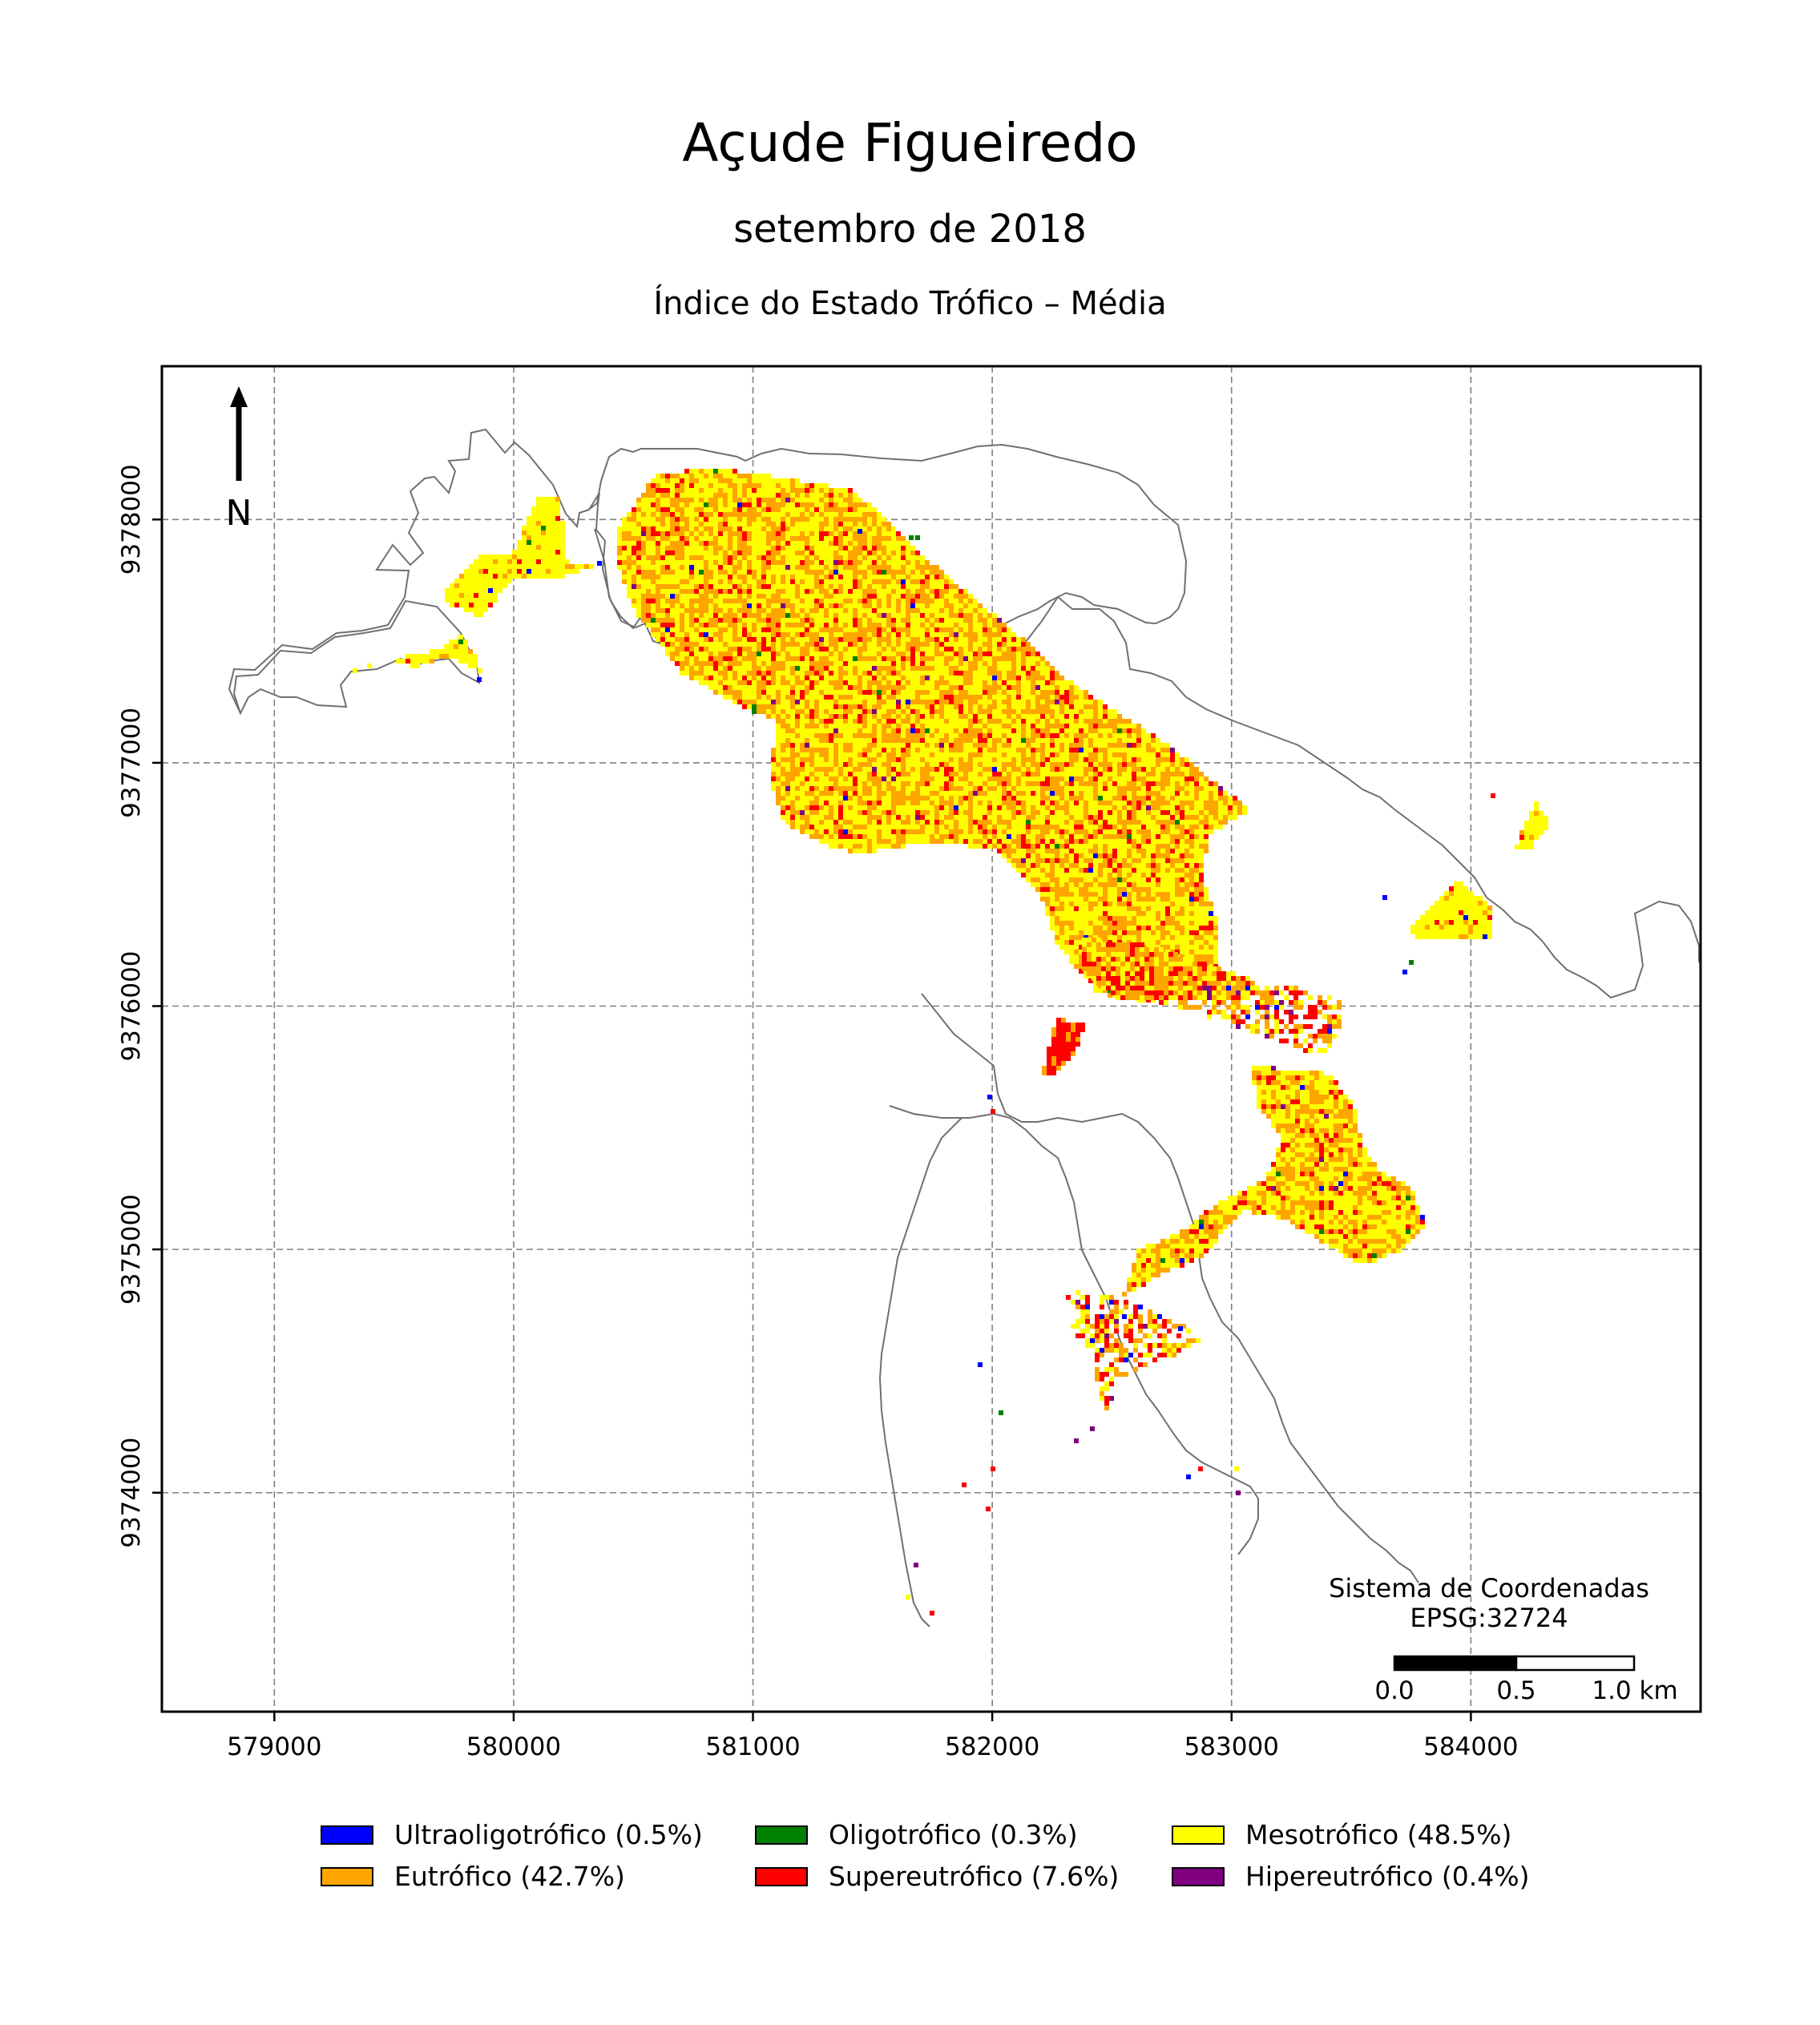 The width and height of the screenshot is (1820, 2025). Describe the element at coordinates (874, 615) in the screenshot. I see `trophic-pixel-2077` at that location.